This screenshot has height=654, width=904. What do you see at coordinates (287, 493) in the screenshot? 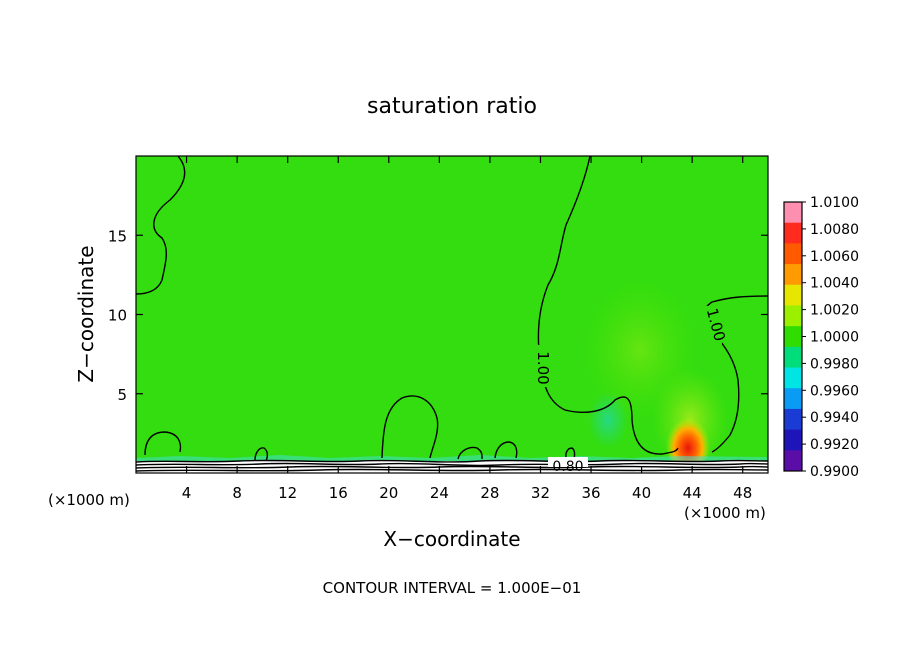
I see `x-tick-label: 12` at bounding box center [287, 493].